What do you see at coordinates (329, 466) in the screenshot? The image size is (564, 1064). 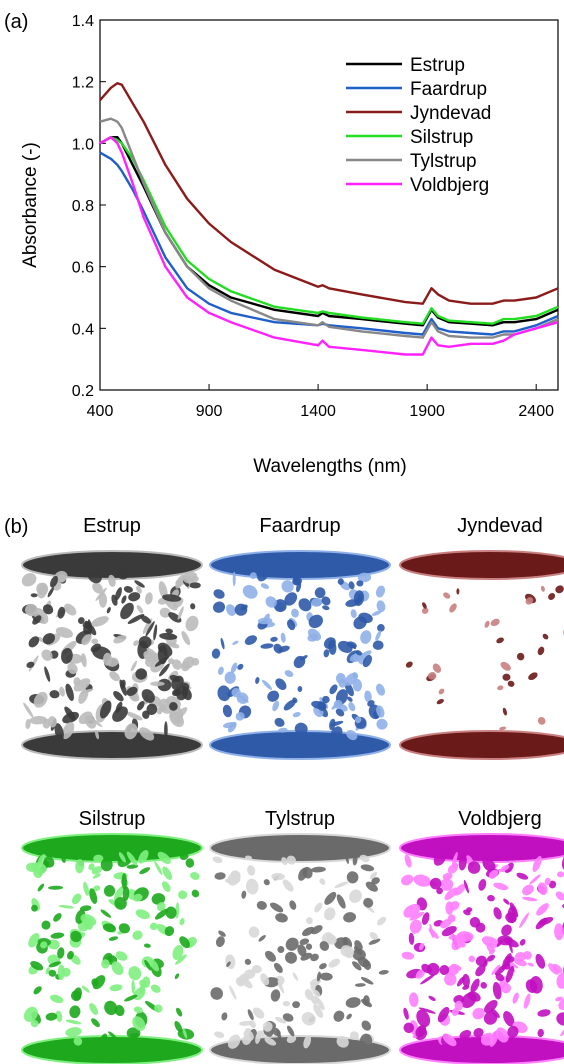 I see `x-axis-label: Wavelengths (nm)` at bounding box center [329, 466].